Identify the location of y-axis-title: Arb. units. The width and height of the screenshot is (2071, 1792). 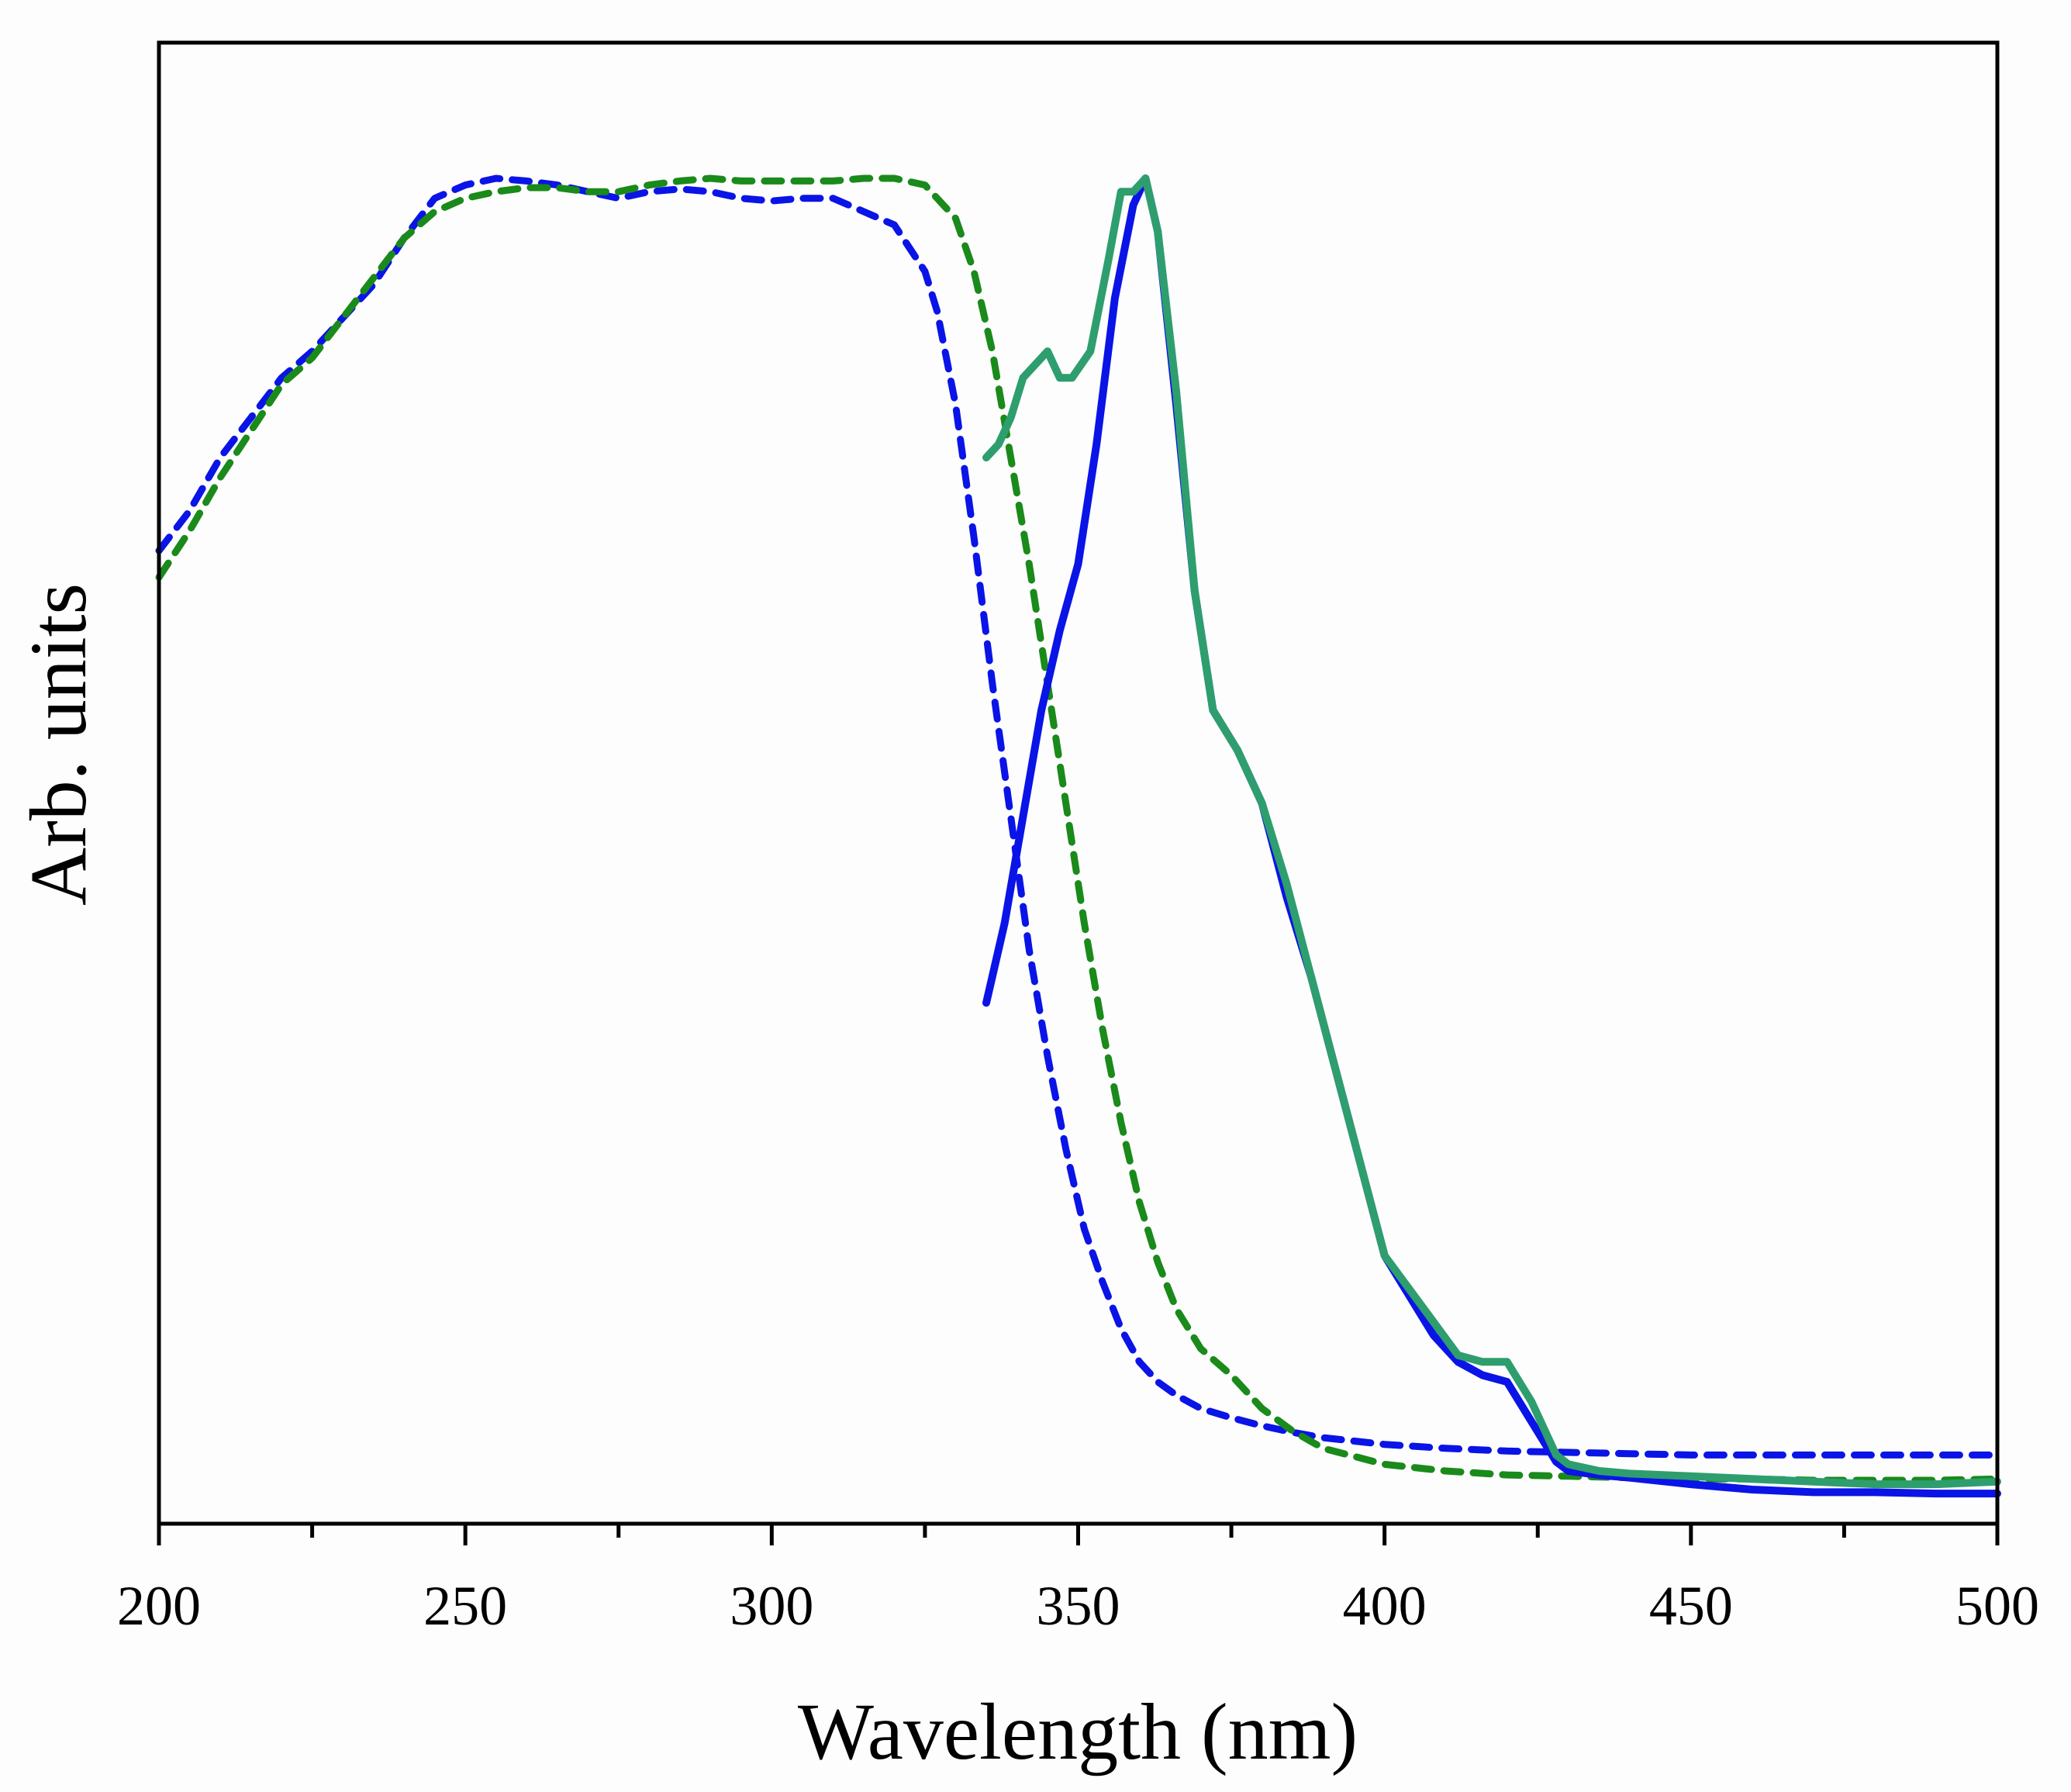
(58, 744).